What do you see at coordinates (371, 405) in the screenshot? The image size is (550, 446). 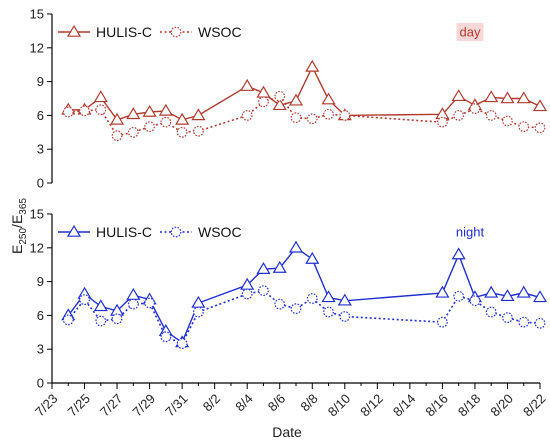 I see `x-tick-label: 8/12` at bounding box center [371, 405].